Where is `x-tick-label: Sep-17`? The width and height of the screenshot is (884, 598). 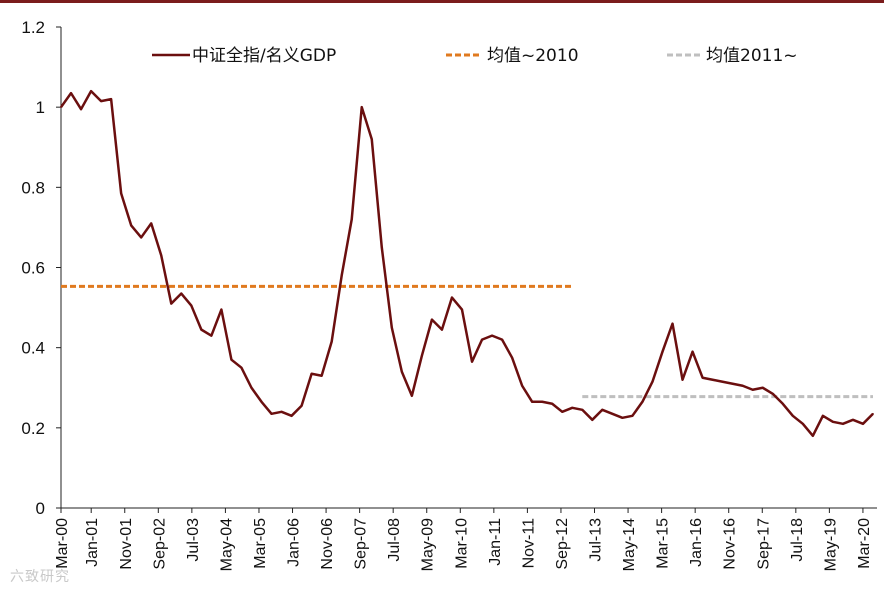 x-tick-label: Sep-17 is located at coordinates (763, 544).